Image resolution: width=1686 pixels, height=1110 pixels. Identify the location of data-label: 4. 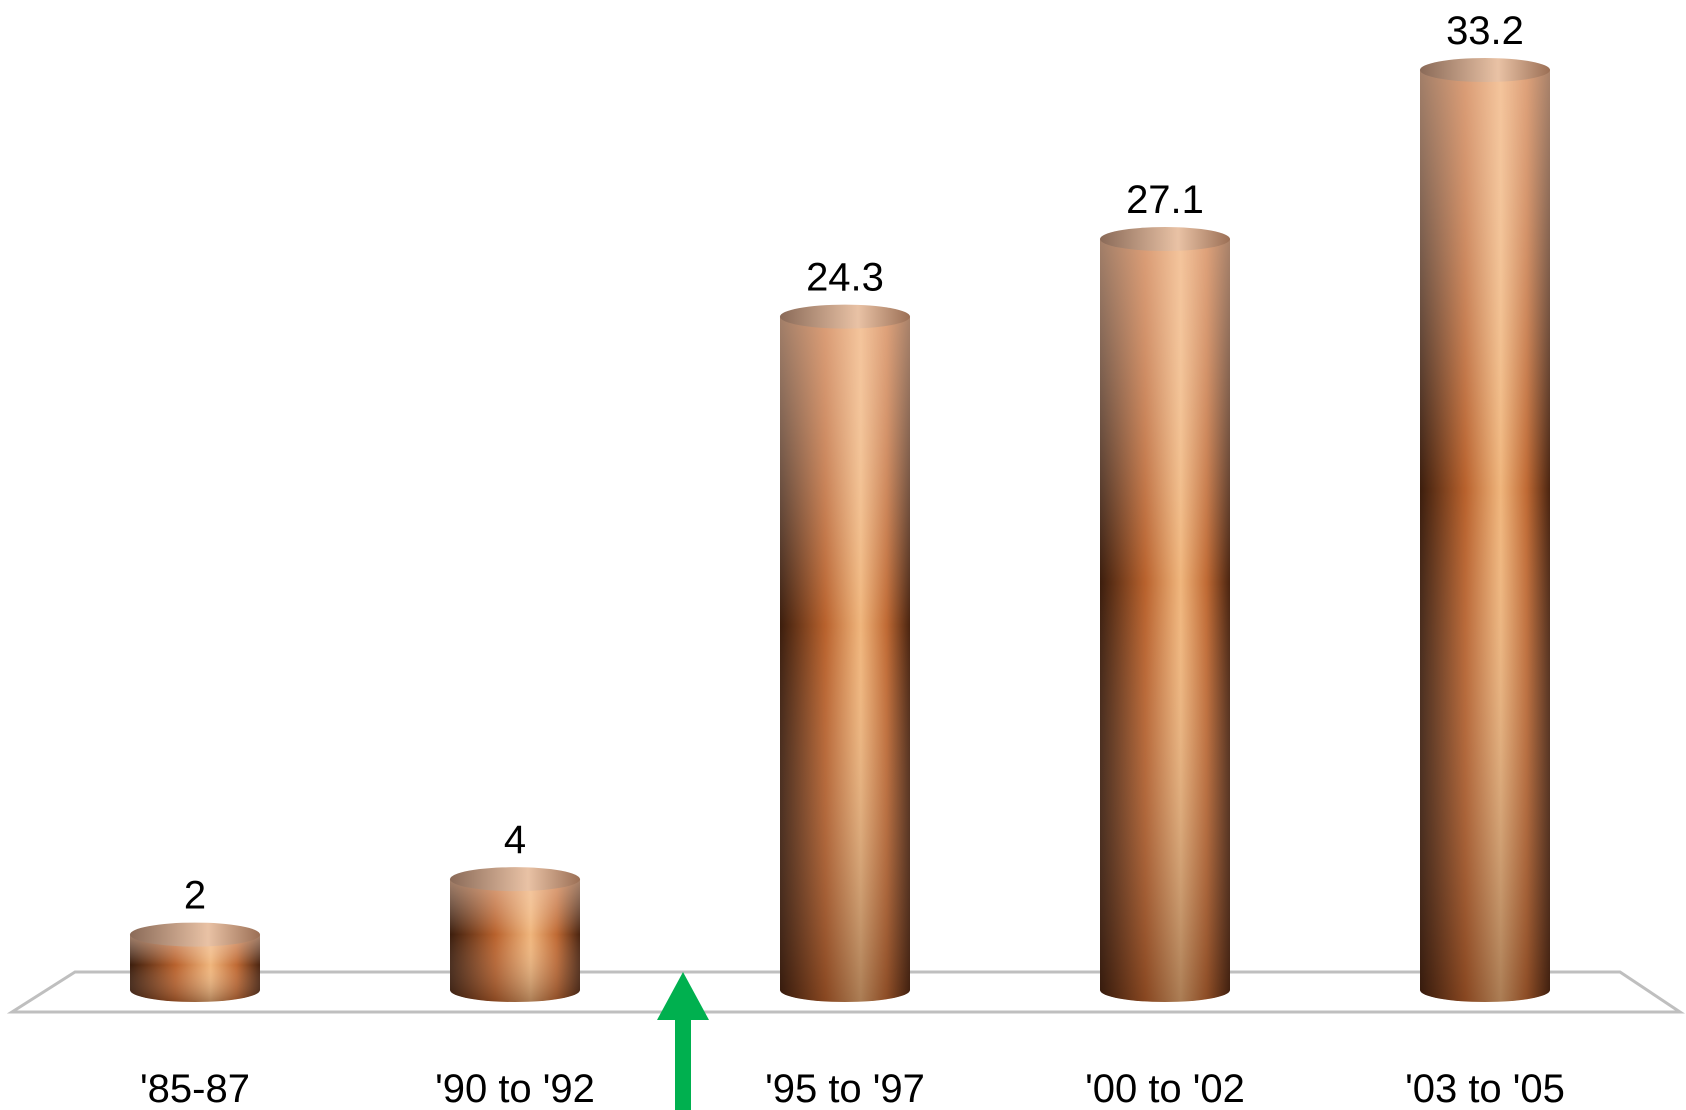
(515, 840).